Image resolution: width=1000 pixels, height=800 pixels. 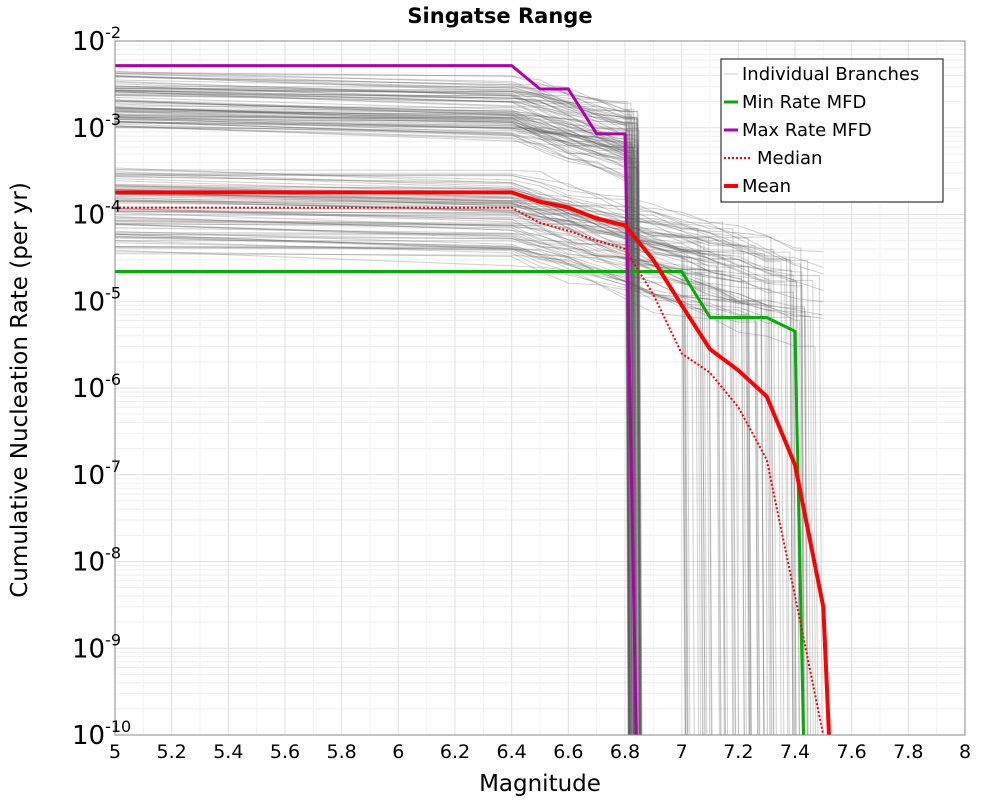 I want to click on x-tick-label: 7.6, so click(x=852, y=752).